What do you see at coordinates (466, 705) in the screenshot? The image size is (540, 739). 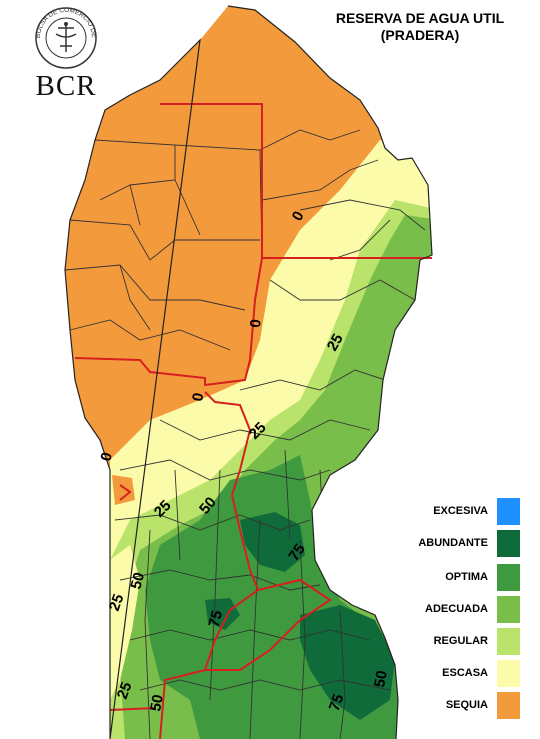 I see `legend-label: SEQUIA` at bounding box center [466, 705].